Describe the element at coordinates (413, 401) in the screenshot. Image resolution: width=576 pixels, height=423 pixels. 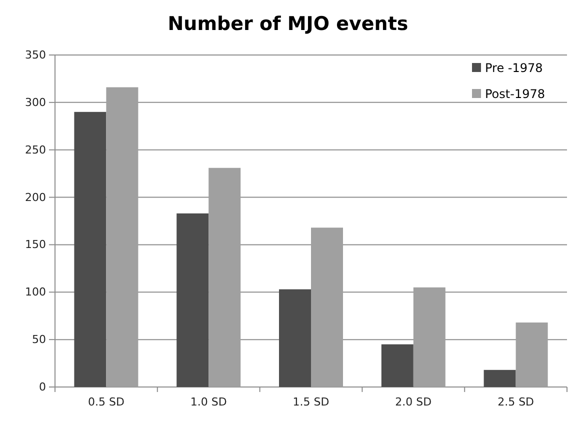
I see `x-tick-label: 2.0 SD` at that location.